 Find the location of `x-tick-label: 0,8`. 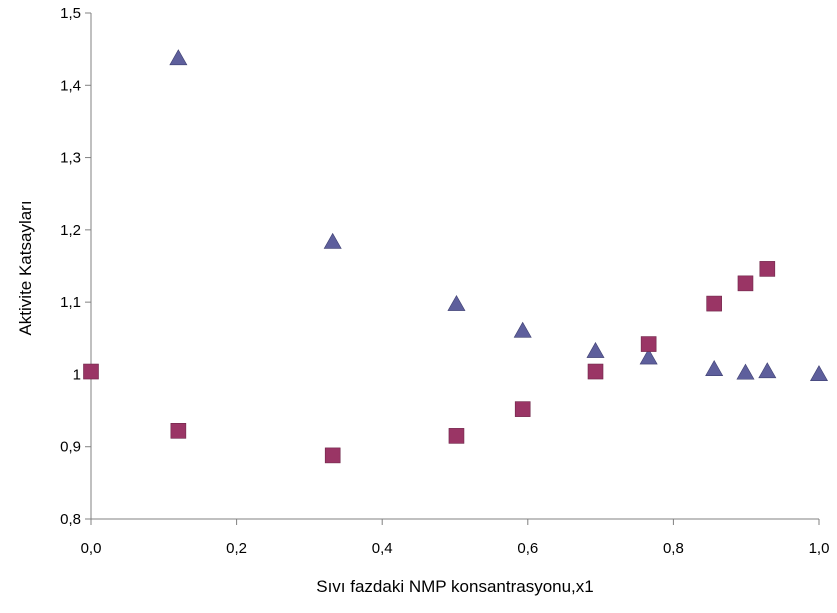

x-tick-label: 0,8 is located at coordinates (673, 548).